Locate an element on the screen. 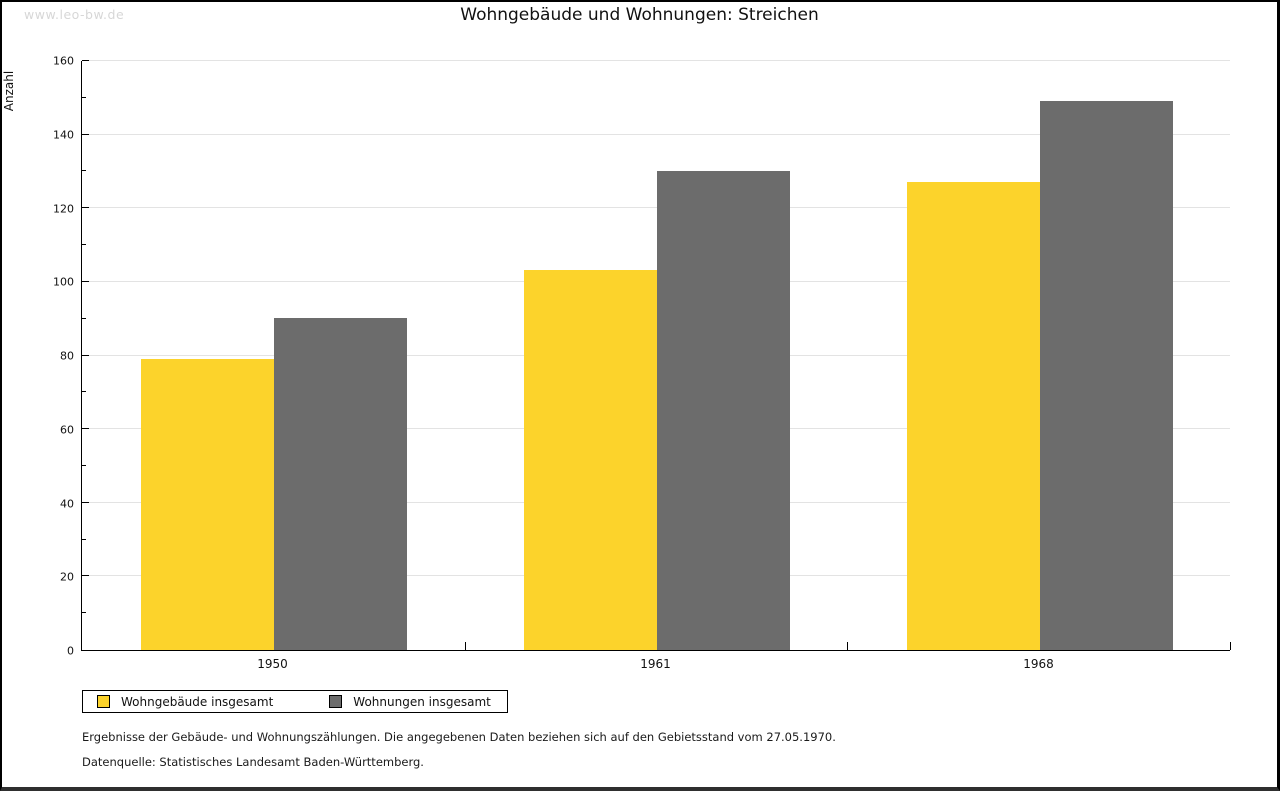 The width and height of the screenshot is (1280, 791). x-tick-label: 1961 is located at coordinates (655, 664).